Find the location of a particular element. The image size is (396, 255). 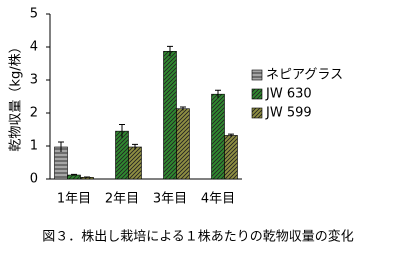

y-tick-label: 1 is located at coordinates (34, 146).